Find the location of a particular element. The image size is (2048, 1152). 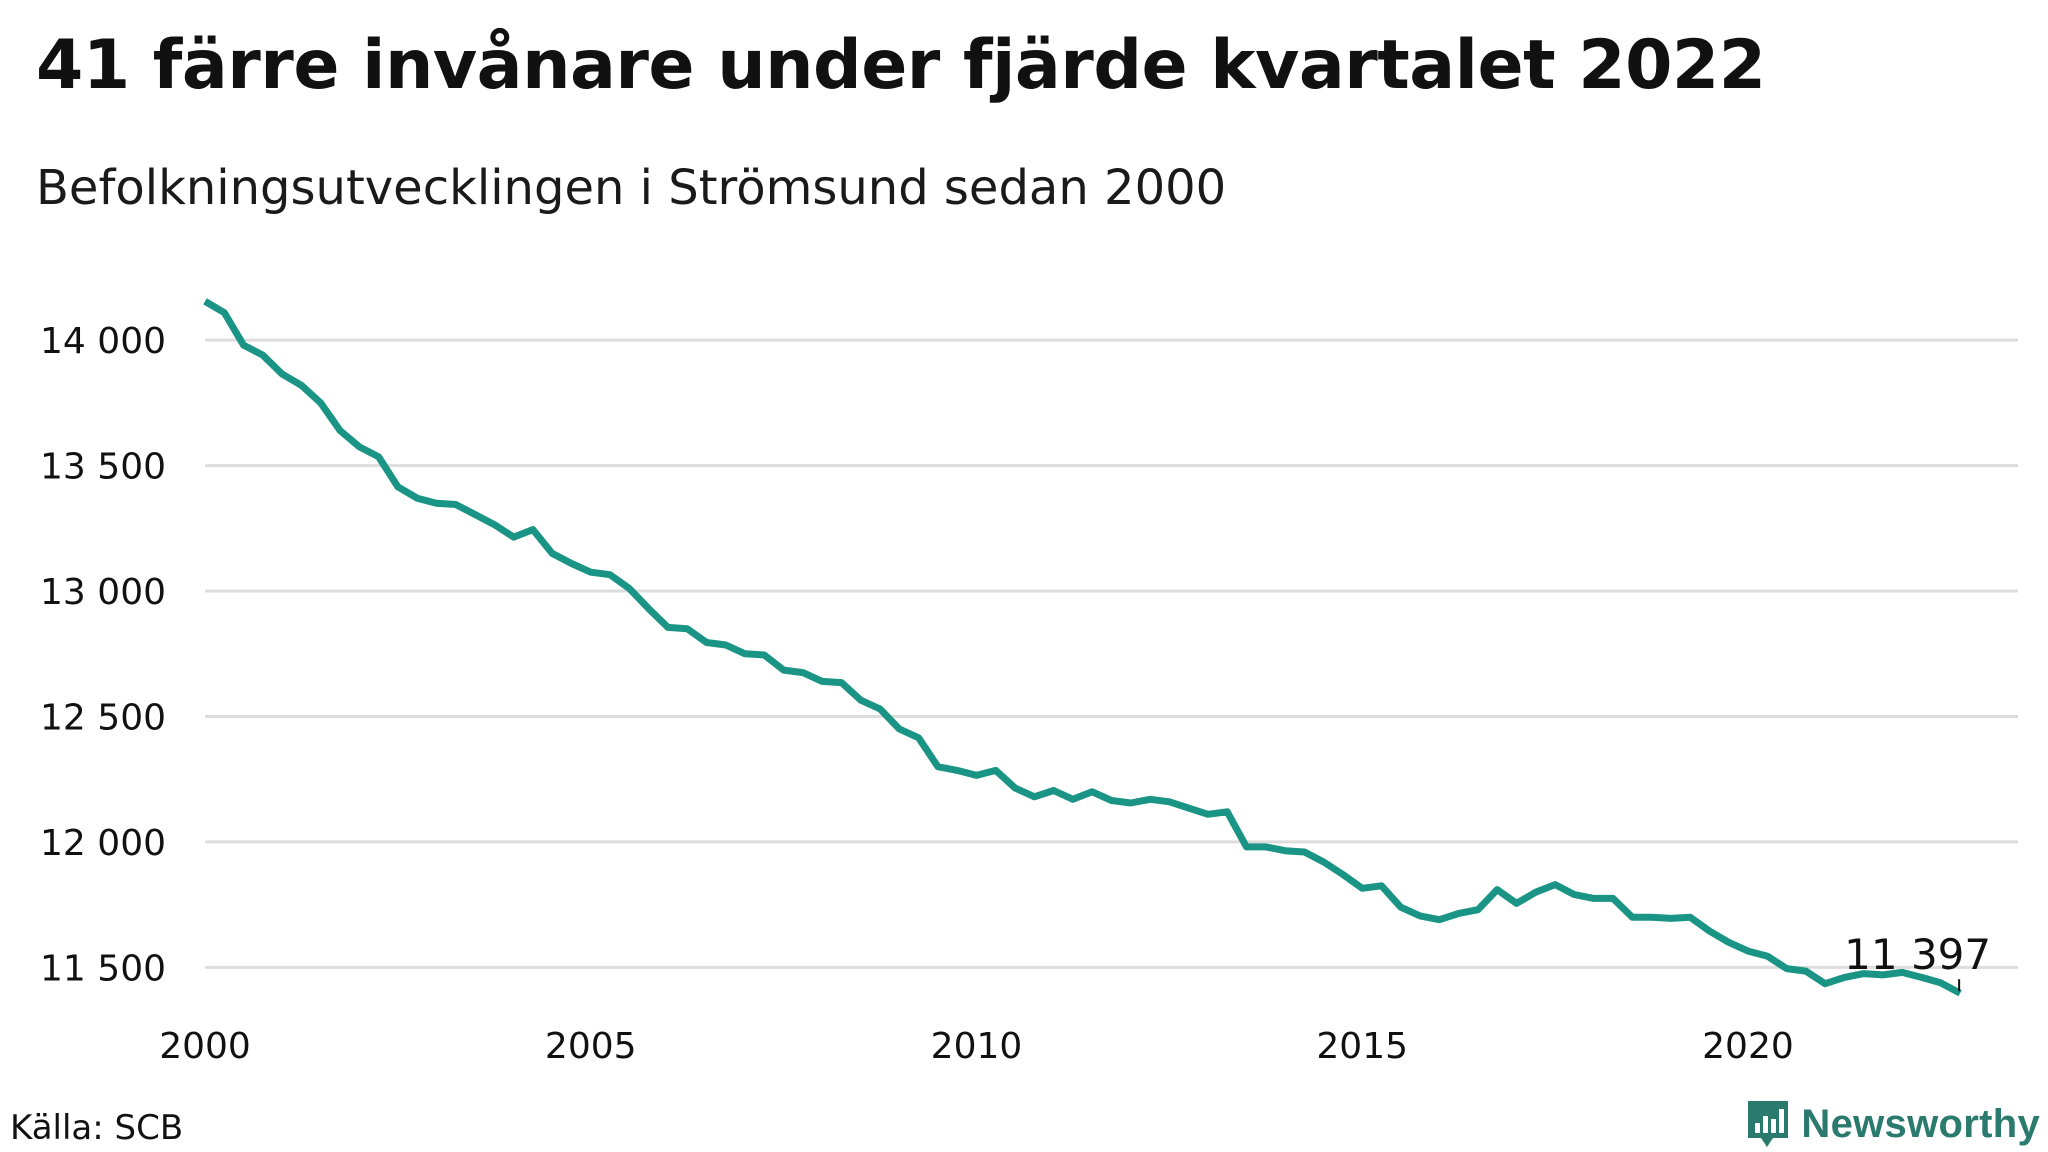

y-tick-label: 14 000 is located at coordinates (103, 341).